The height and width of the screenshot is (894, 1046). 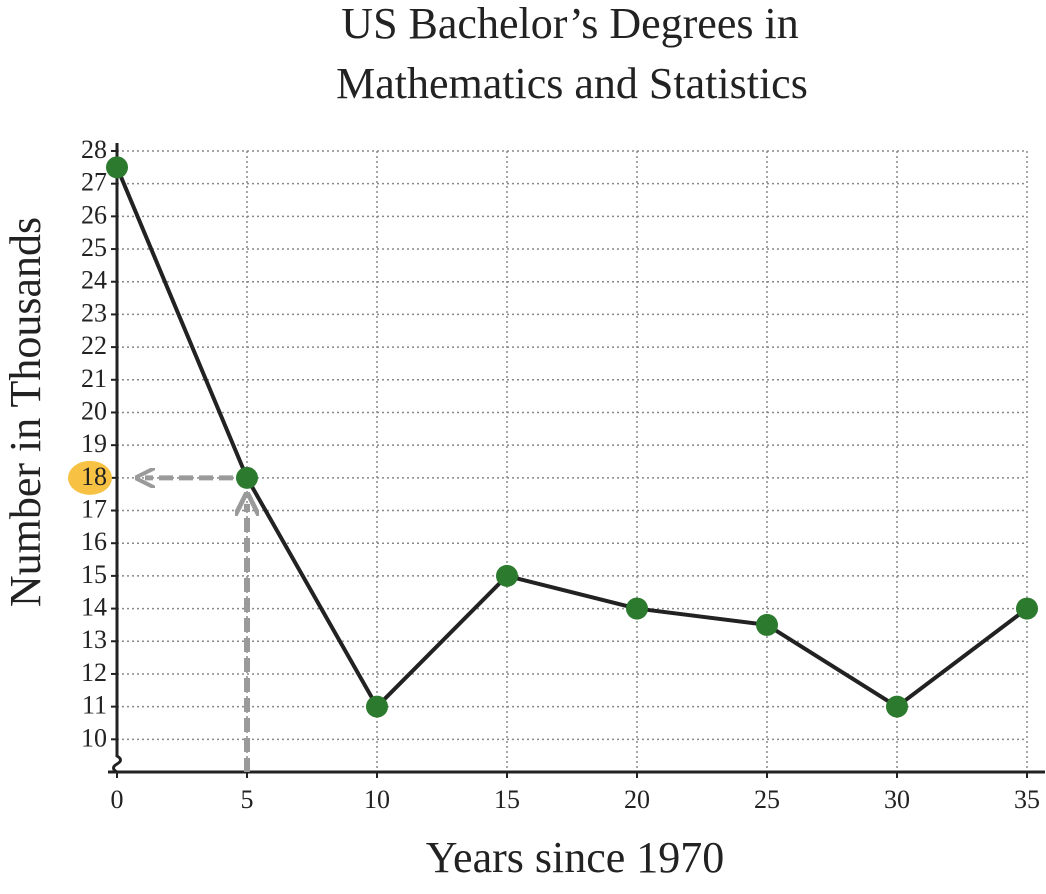 I want to click on chart-title: Mathematics and Statistics, so click(x=572, y=83).